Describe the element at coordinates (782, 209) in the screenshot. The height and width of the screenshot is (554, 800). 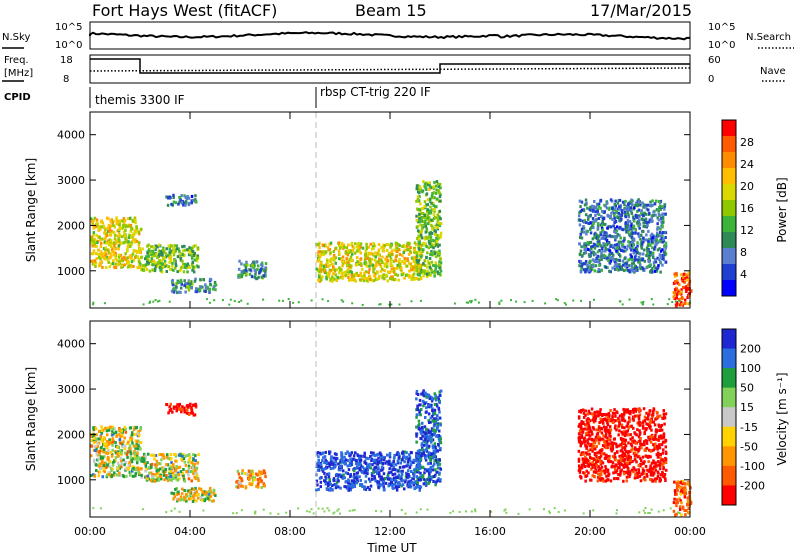
I see `power-colorbar-label: Power [dB]` at that location.